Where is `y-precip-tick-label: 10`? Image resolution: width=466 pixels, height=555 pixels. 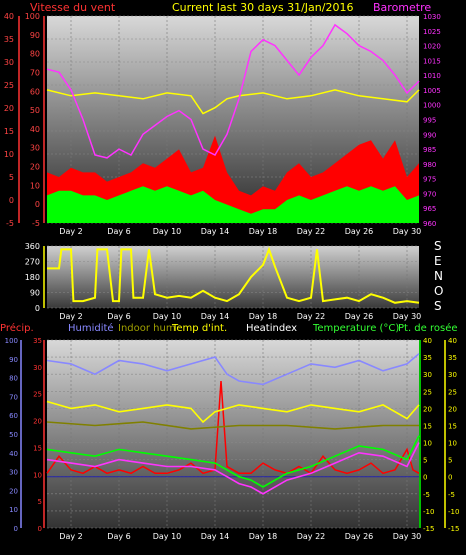 y-precip-tick-label: 10 is located at coordinates (37, 475).